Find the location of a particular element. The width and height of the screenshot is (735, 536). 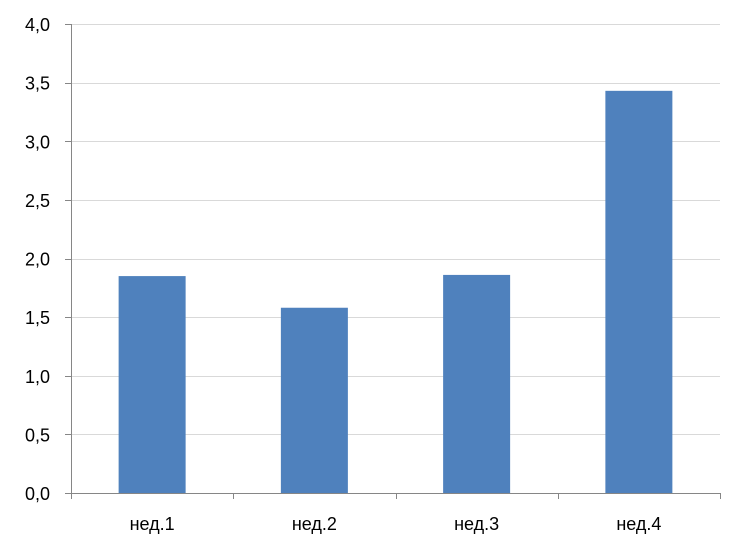

y-tick-label: 2,0 is located at coordinates (37, 260).